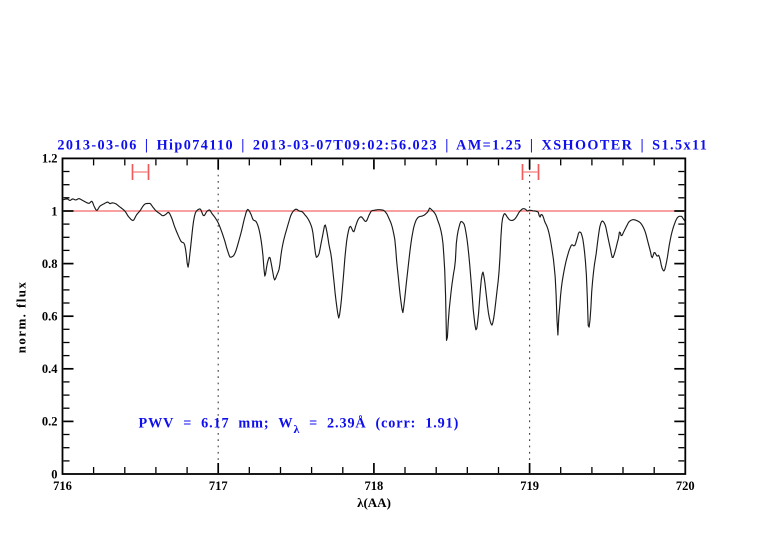 This screenshot has width=782, height=542. Describe the element at coordinates (54, 474) in the screenshot. I see `svg-text: 0` at that location.